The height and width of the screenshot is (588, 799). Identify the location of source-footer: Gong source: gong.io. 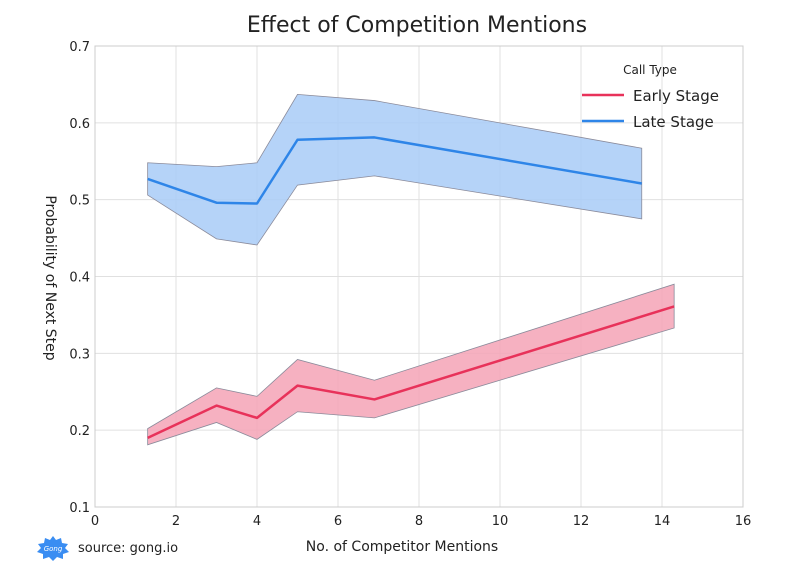
(107, 548).